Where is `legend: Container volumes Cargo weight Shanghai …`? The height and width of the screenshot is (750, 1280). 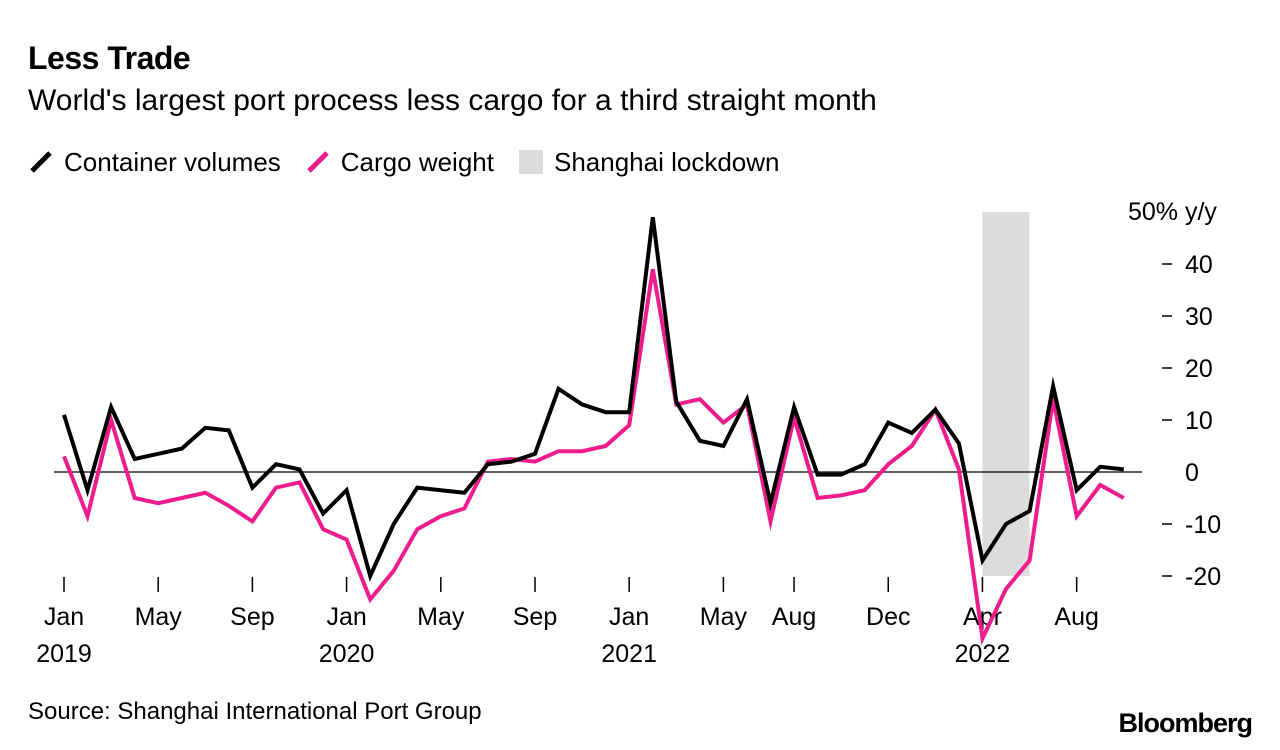
legend: Container volumes Cargo weight Shanghai … is located at coordinates (415, 162).